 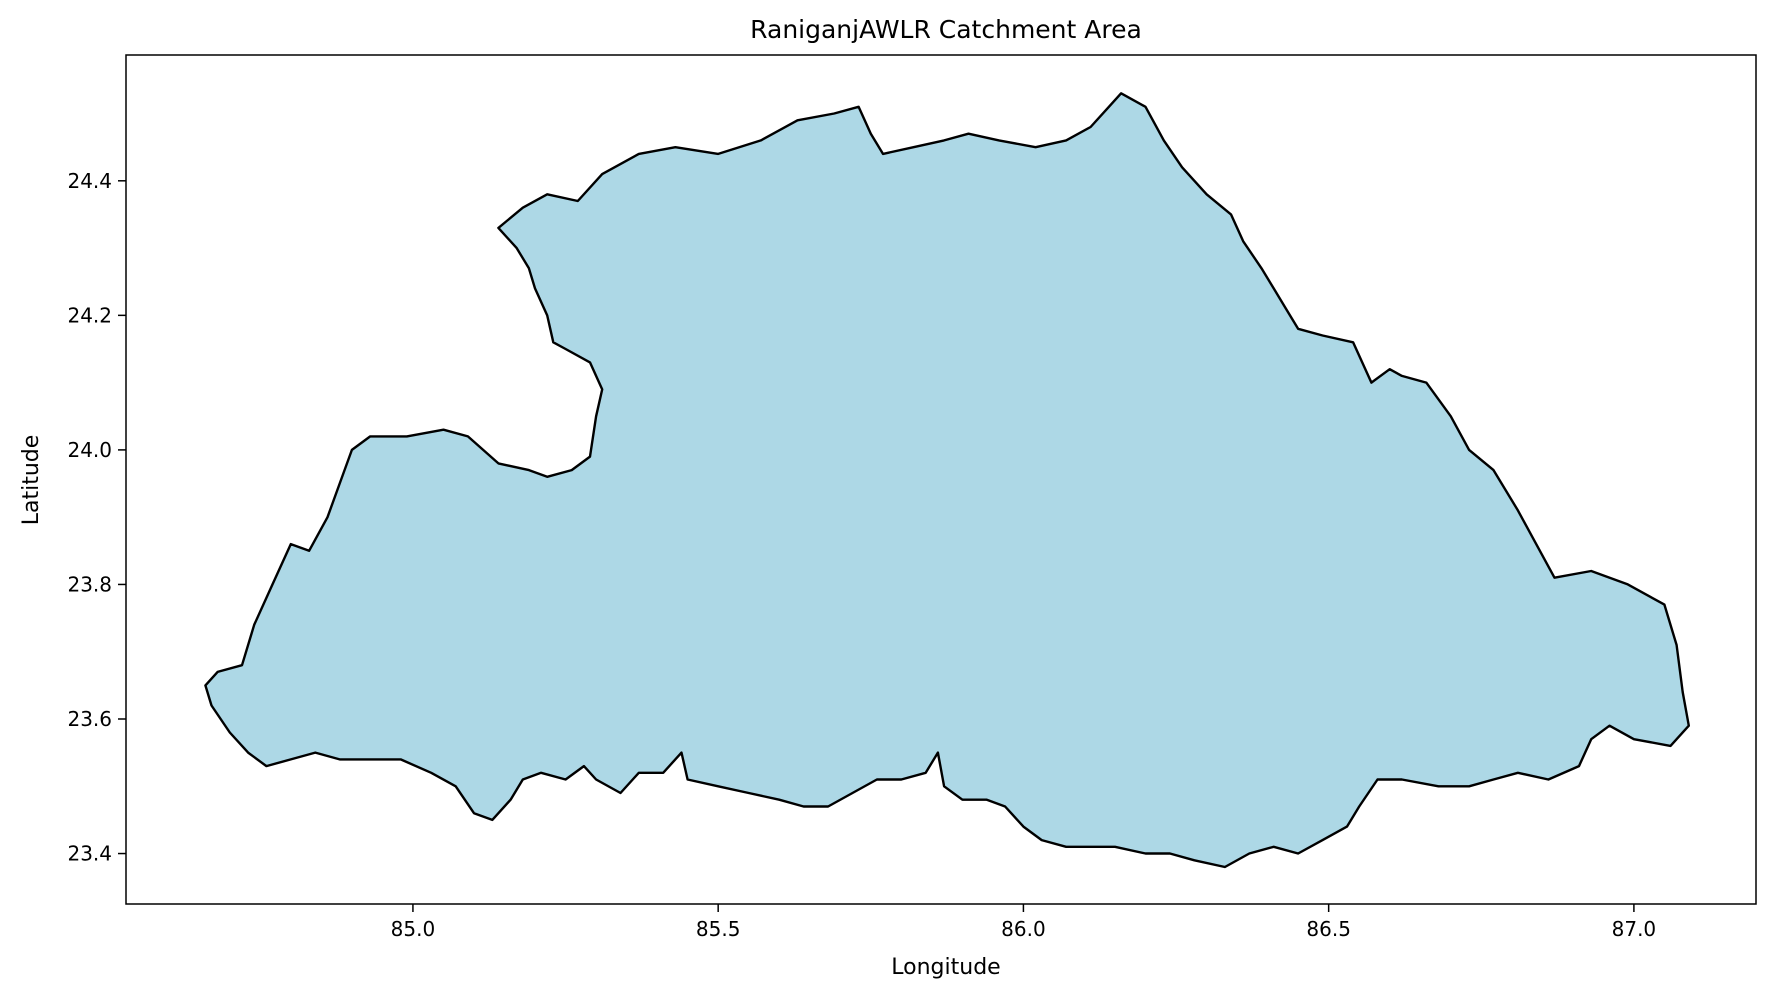 I want to click on x-tick-label: 86.0, so click(x=1023, y=929).